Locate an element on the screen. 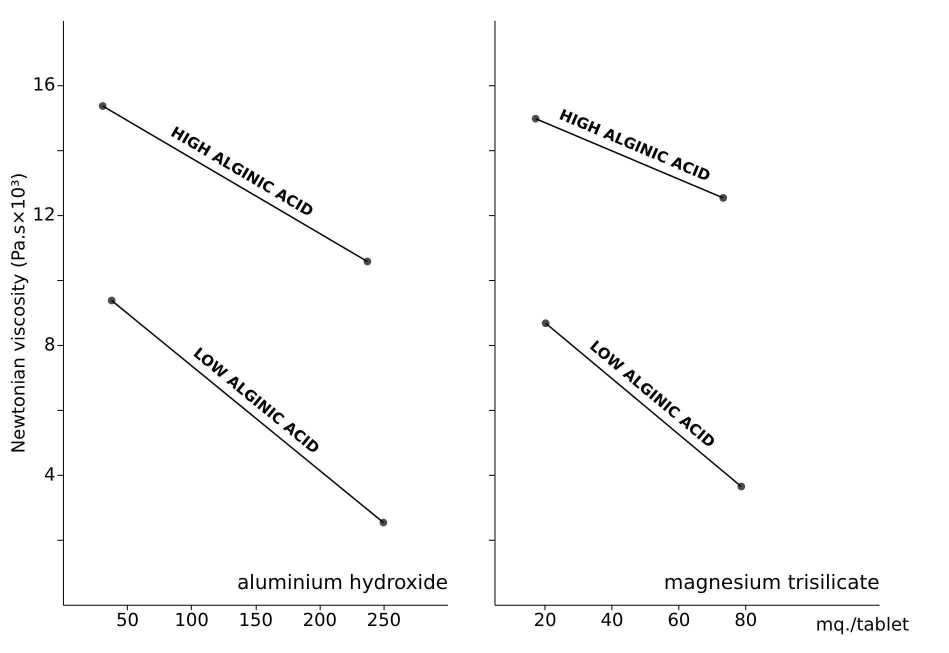  x-tick-label: 80 is located at coordinates (746, 621).